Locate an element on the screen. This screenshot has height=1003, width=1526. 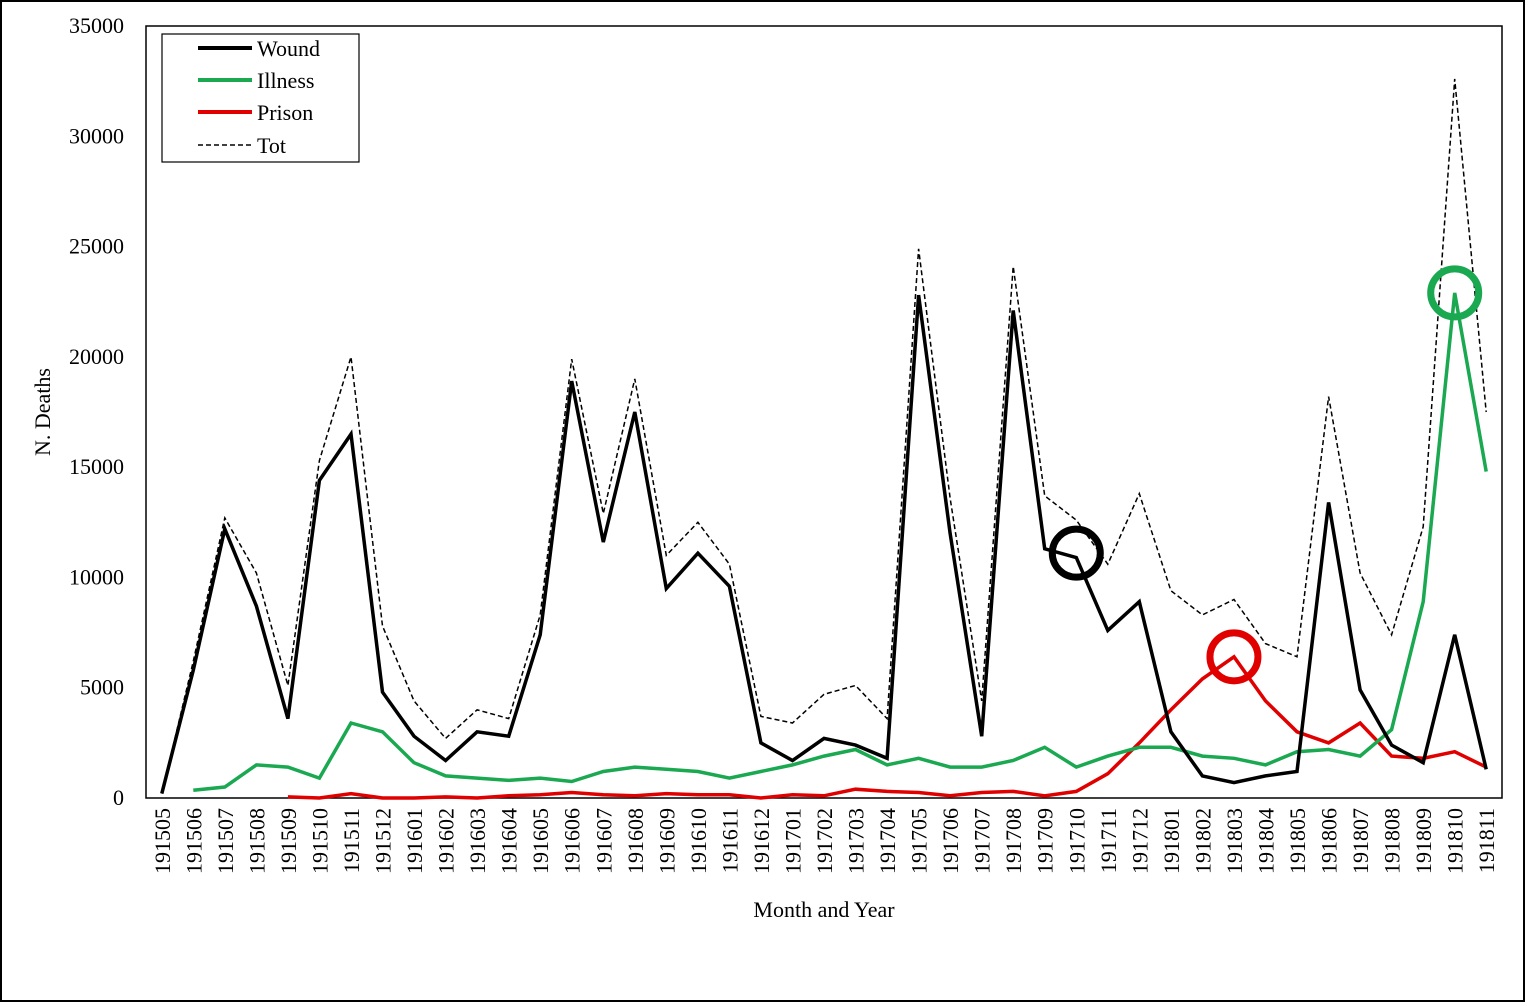
legend-label-wound: Wound is located at coordinates (288, 48).